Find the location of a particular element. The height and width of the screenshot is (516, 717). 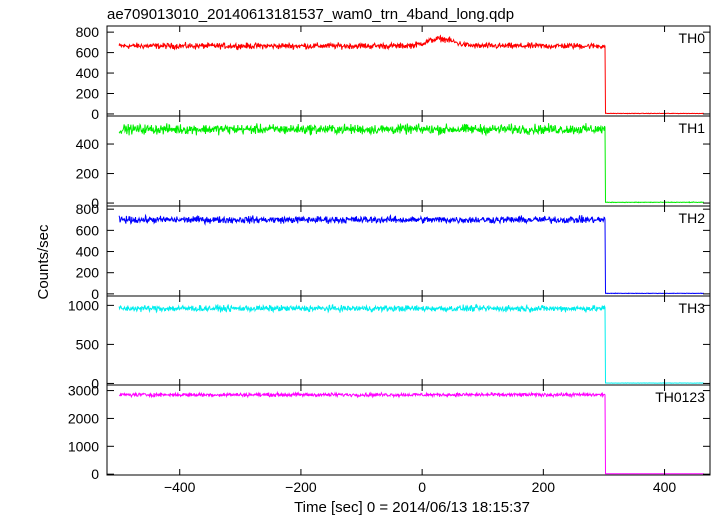

x-tick-label: 0 is located at coordinates (422, 487).